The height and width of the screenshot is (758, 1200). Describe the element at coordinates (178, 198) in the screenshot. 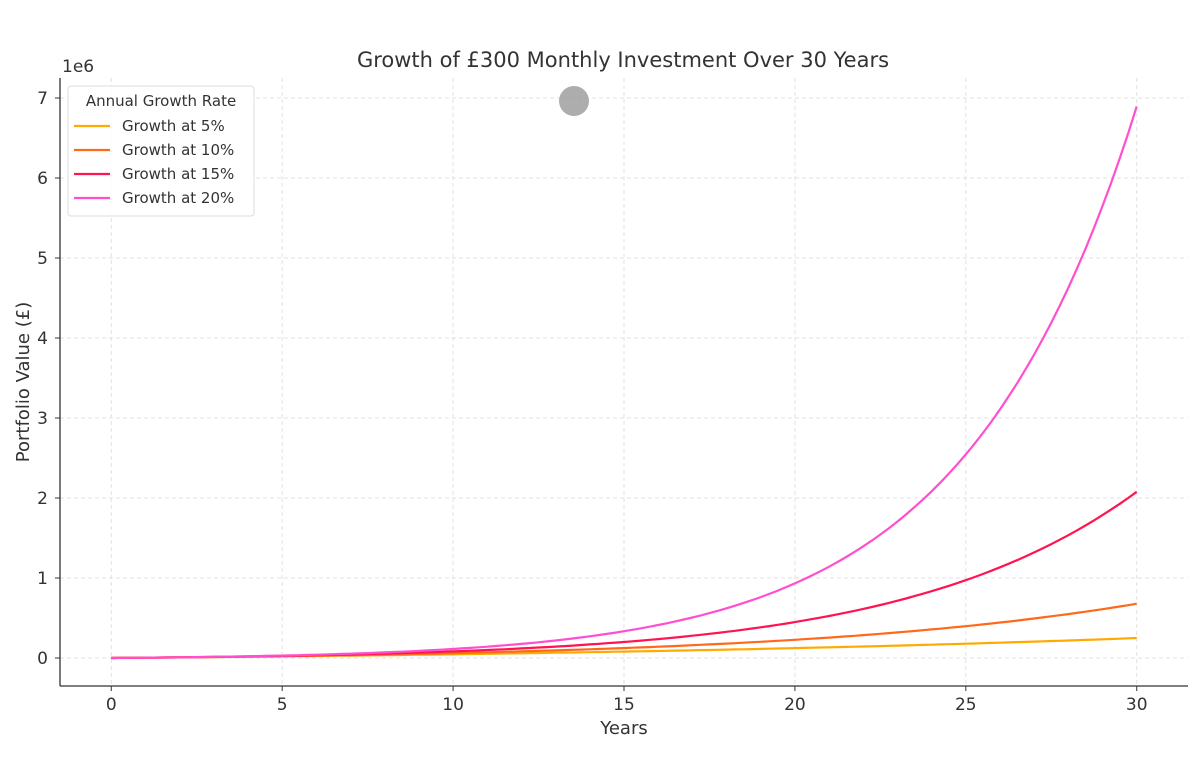

I see `legend-label: Growth at 20%` at that location.